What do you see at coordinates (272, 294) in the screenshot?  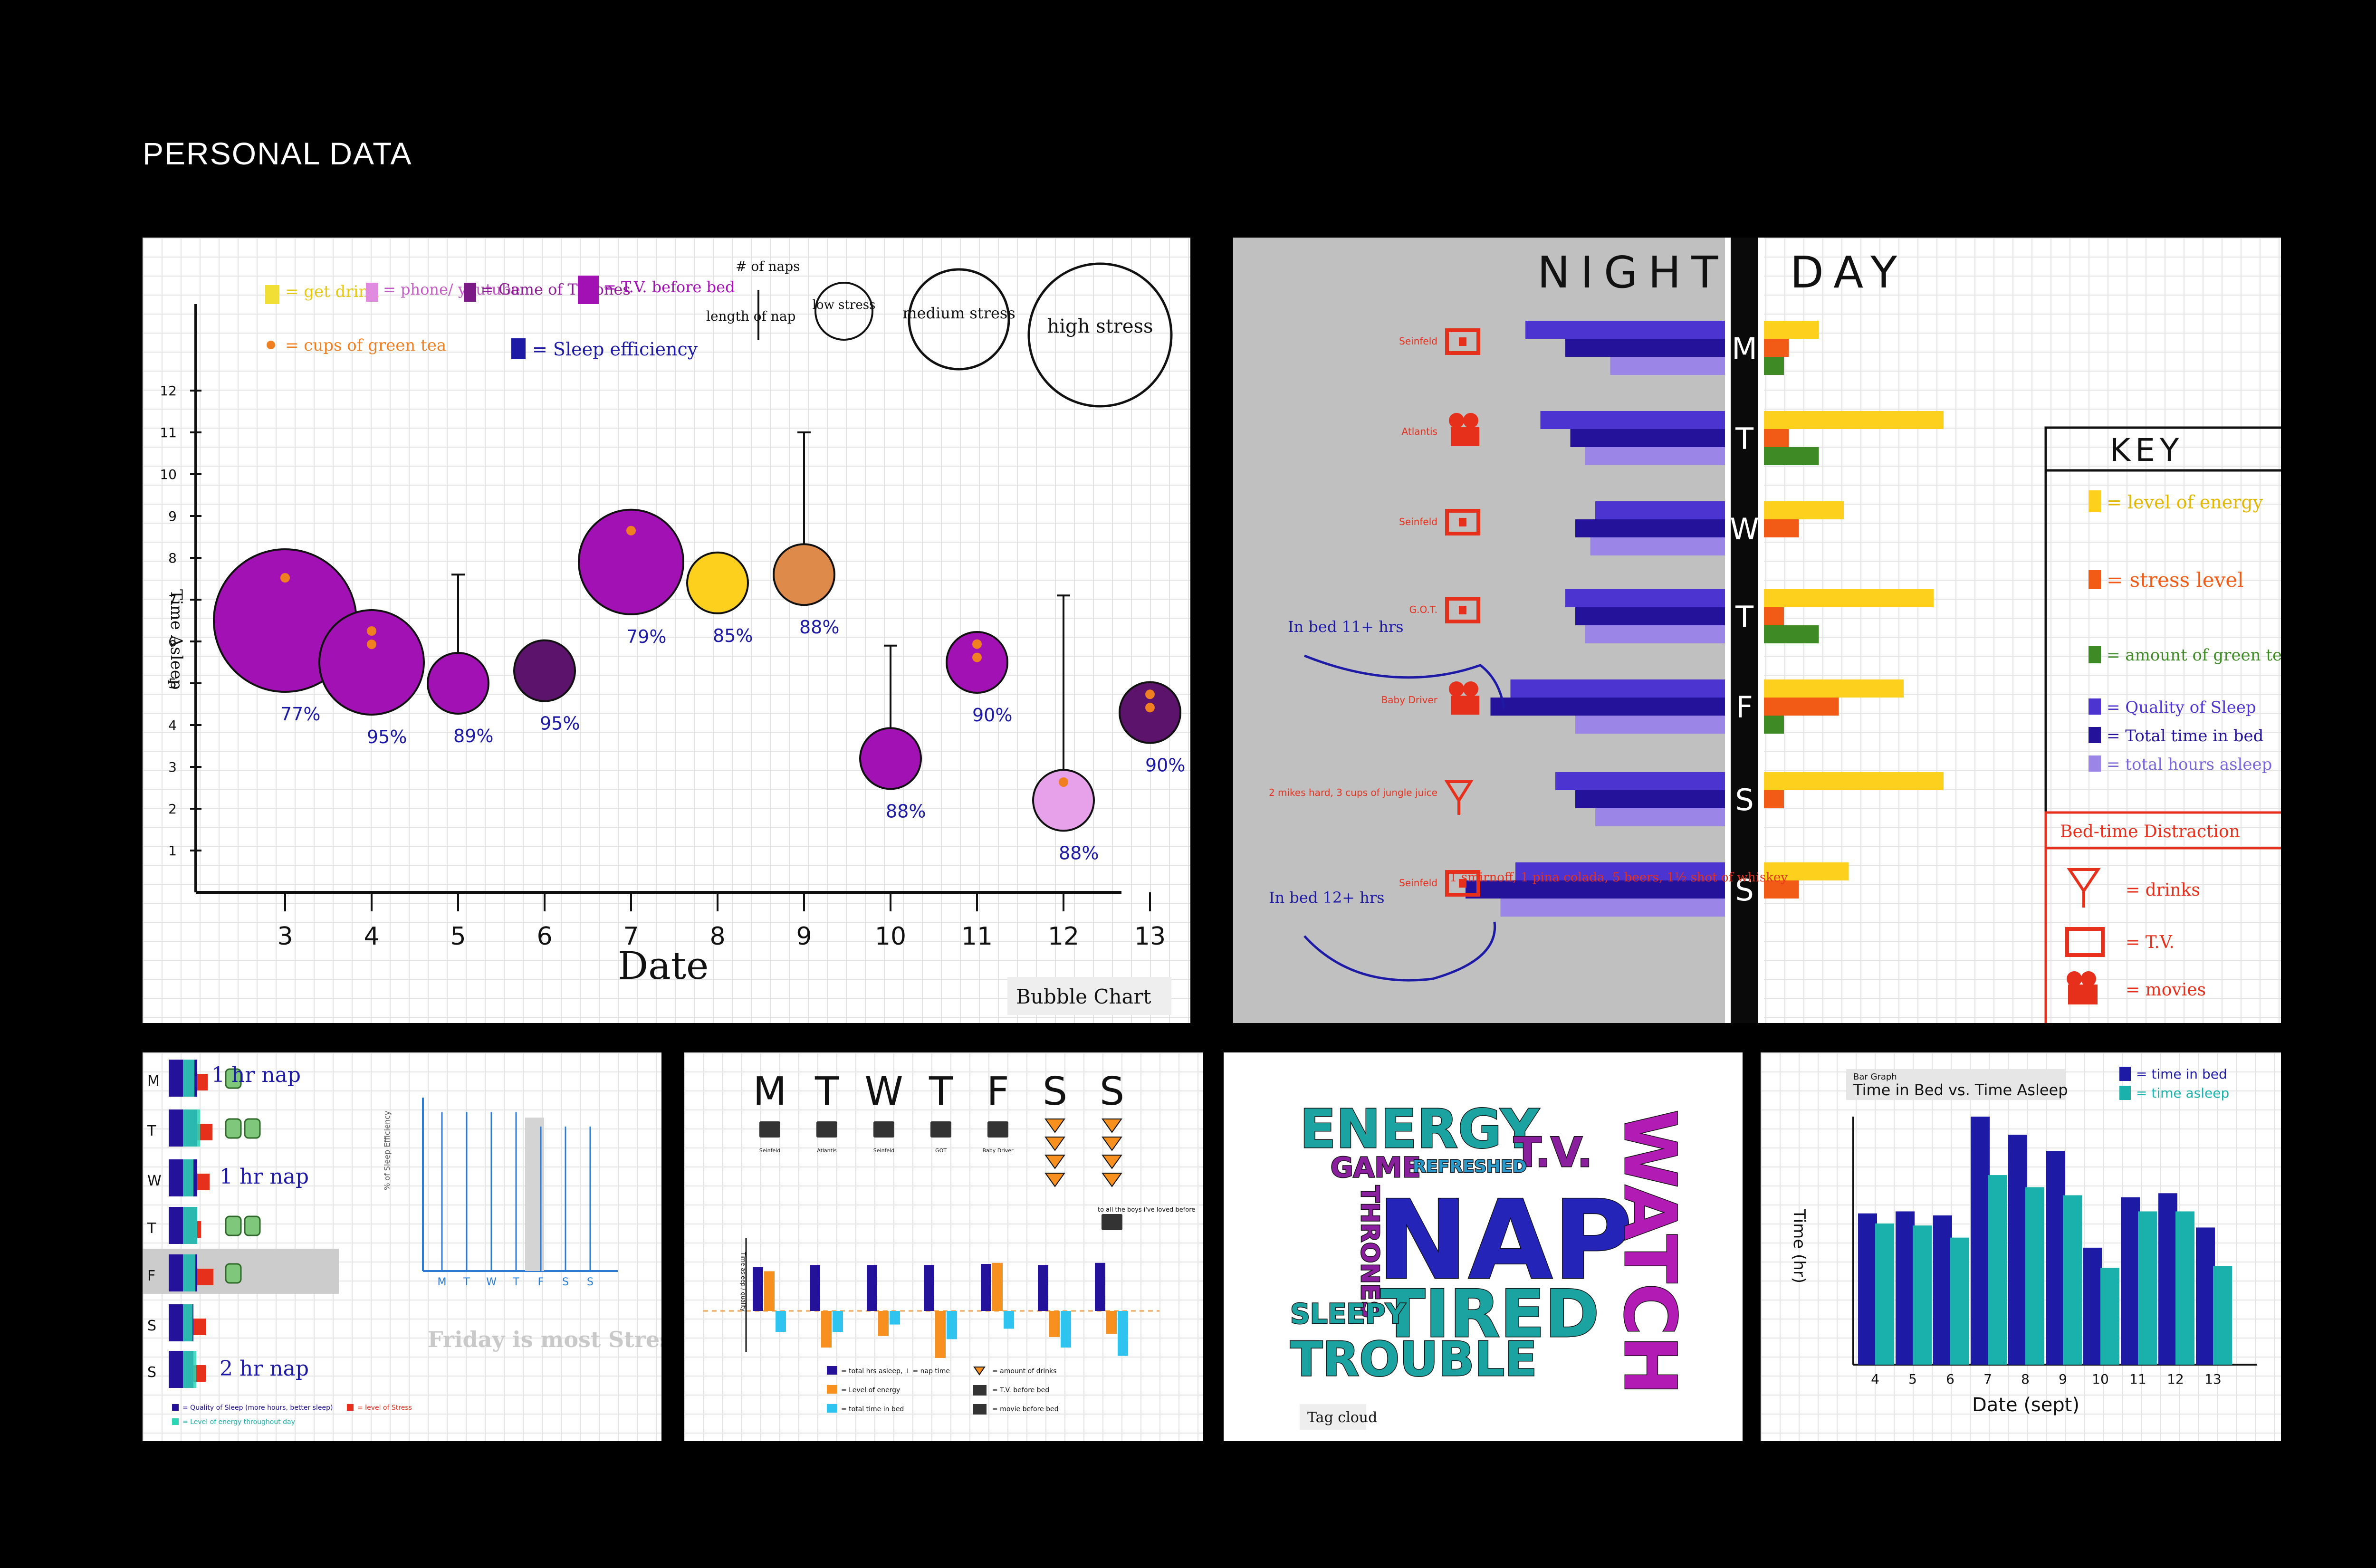 I see `drink-swatch` at bounding box center [272, 294].